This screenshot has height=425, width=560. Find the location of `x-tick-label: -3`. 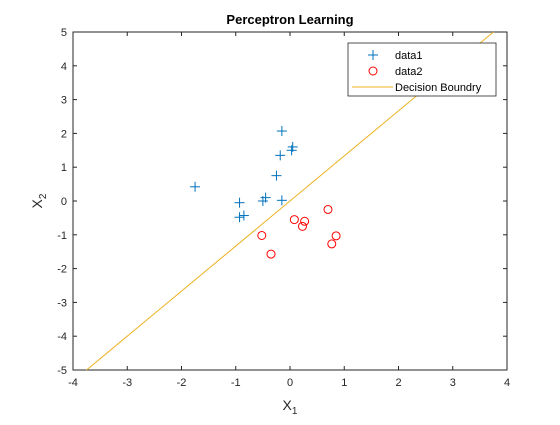

x-tick-label: -3 is located at coordinates (127, 383).